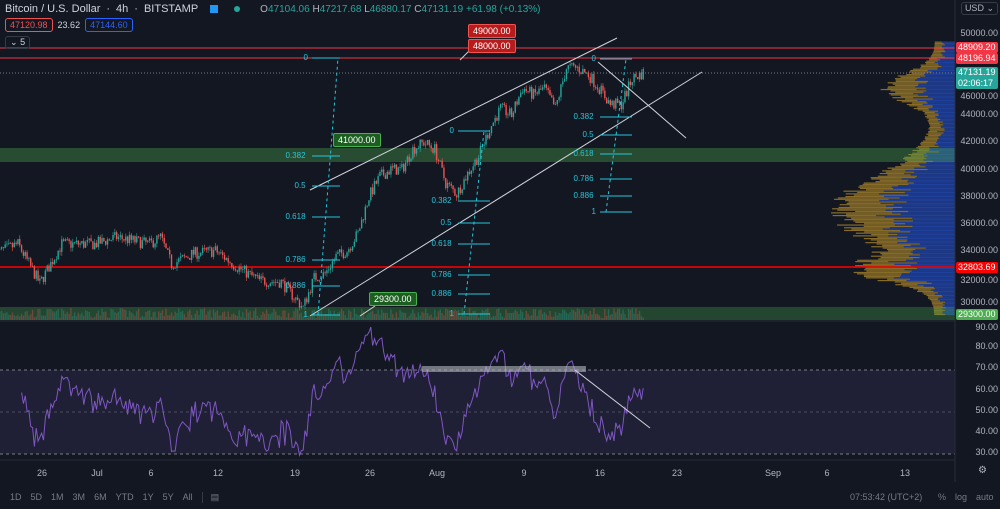 This screenshot has height=509, width=1000. What do you see at coordinates (148, 497) in the screenshot?
I see `range-1y: 1Y` at bounding box center [148, 497].